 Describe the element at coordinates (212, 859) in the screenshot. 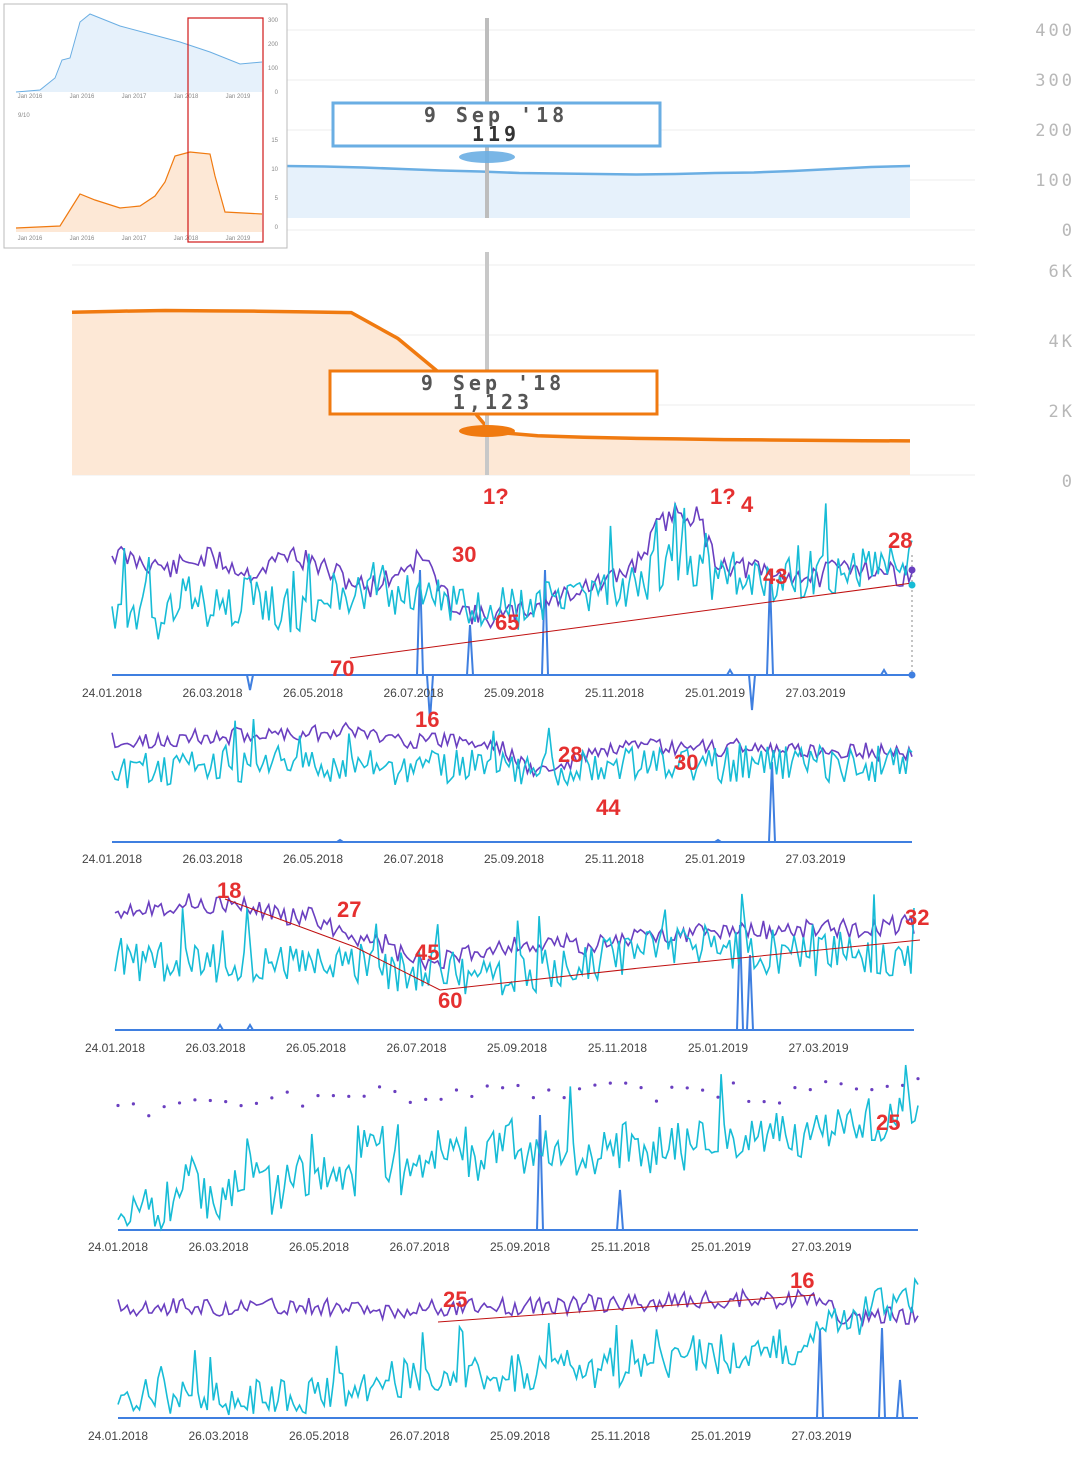

I see `x-tick-label: 26.03.2018` at that location.